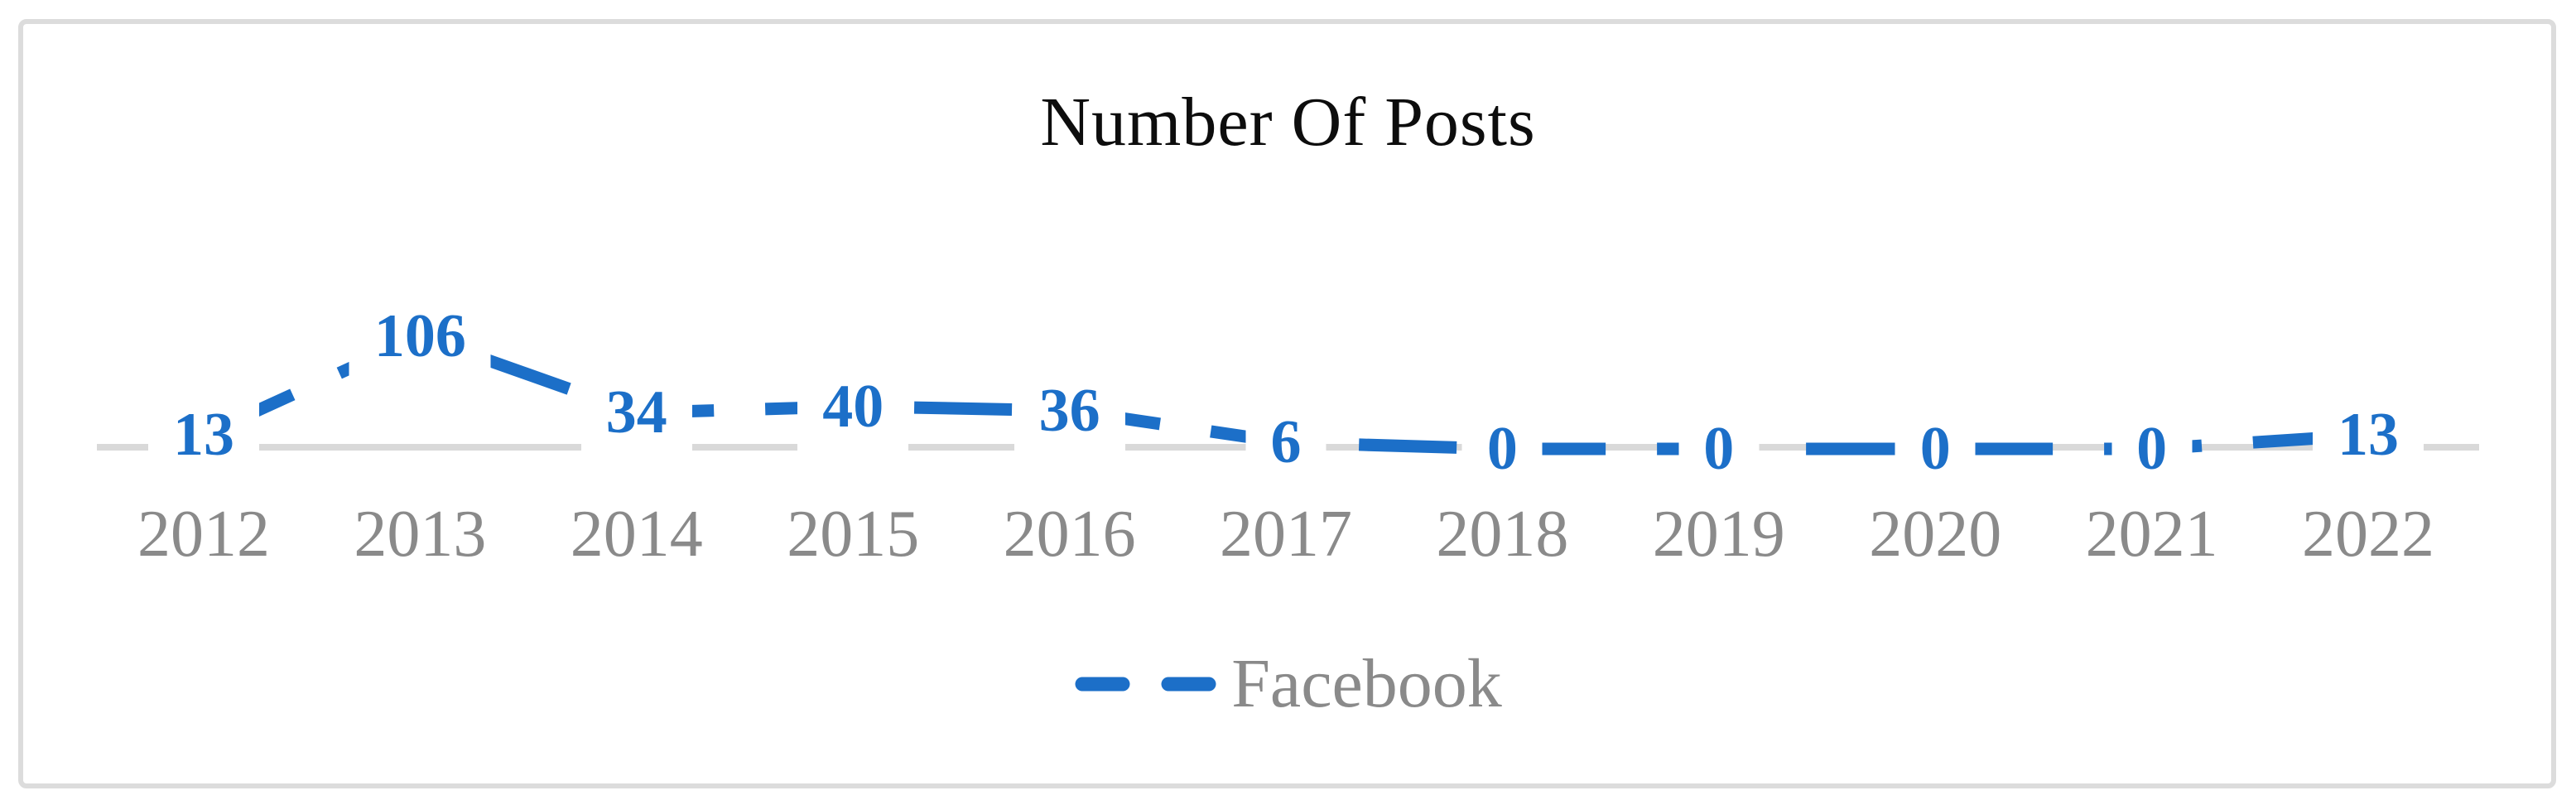  Describe the element at coordinates (636, 534) in the screenshot. I see `x-axis-tick-label: 2014` at that location.